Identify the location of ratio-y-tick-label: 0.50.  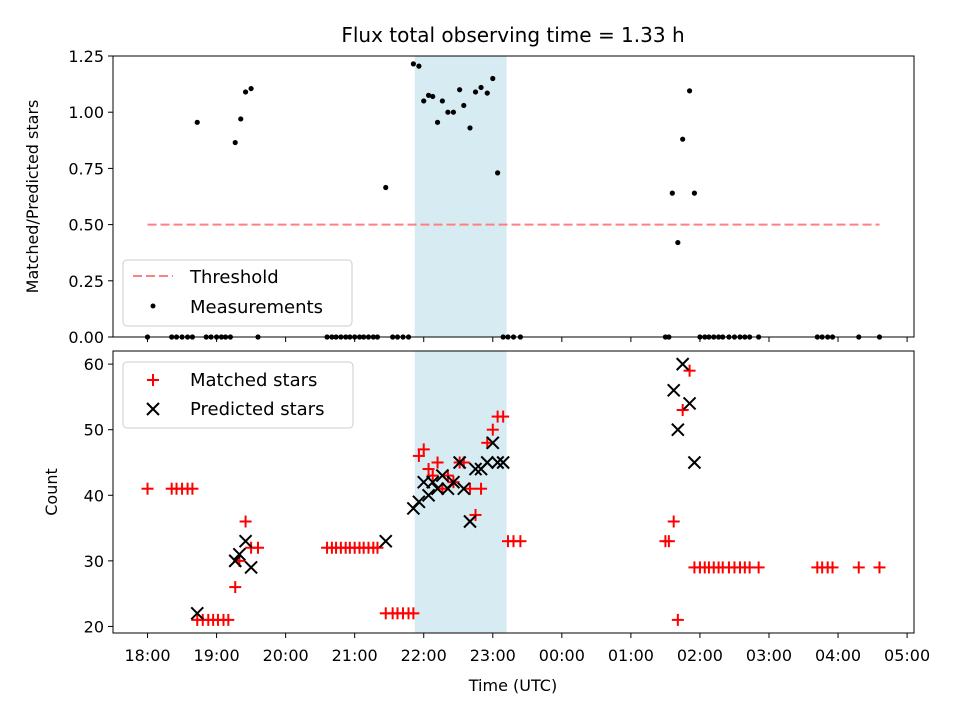
(86, 225).